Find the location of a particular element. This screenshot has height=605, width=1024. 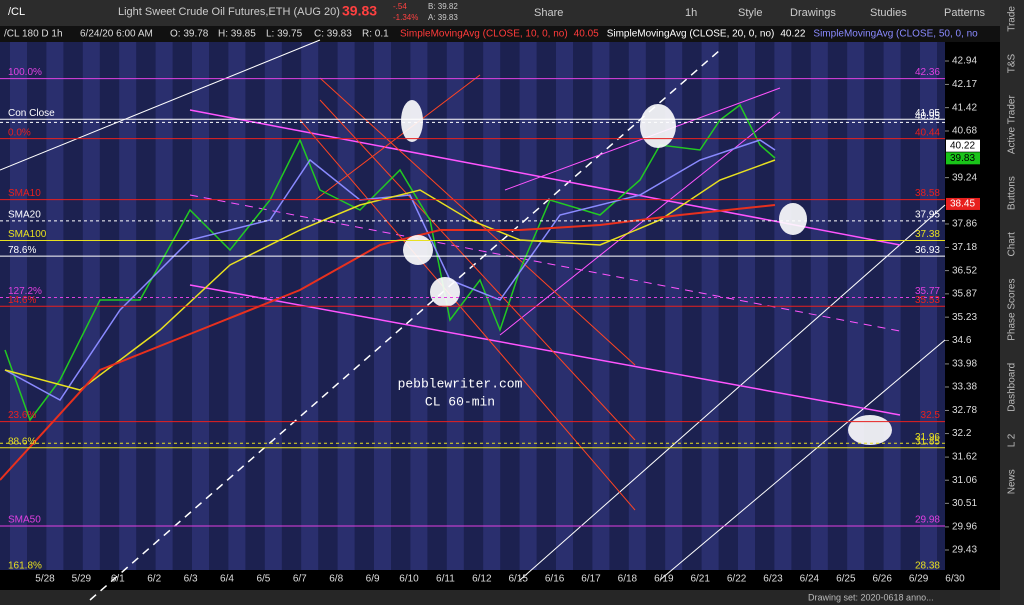

level-label: 0.0% is located at coordinates (19, 132).